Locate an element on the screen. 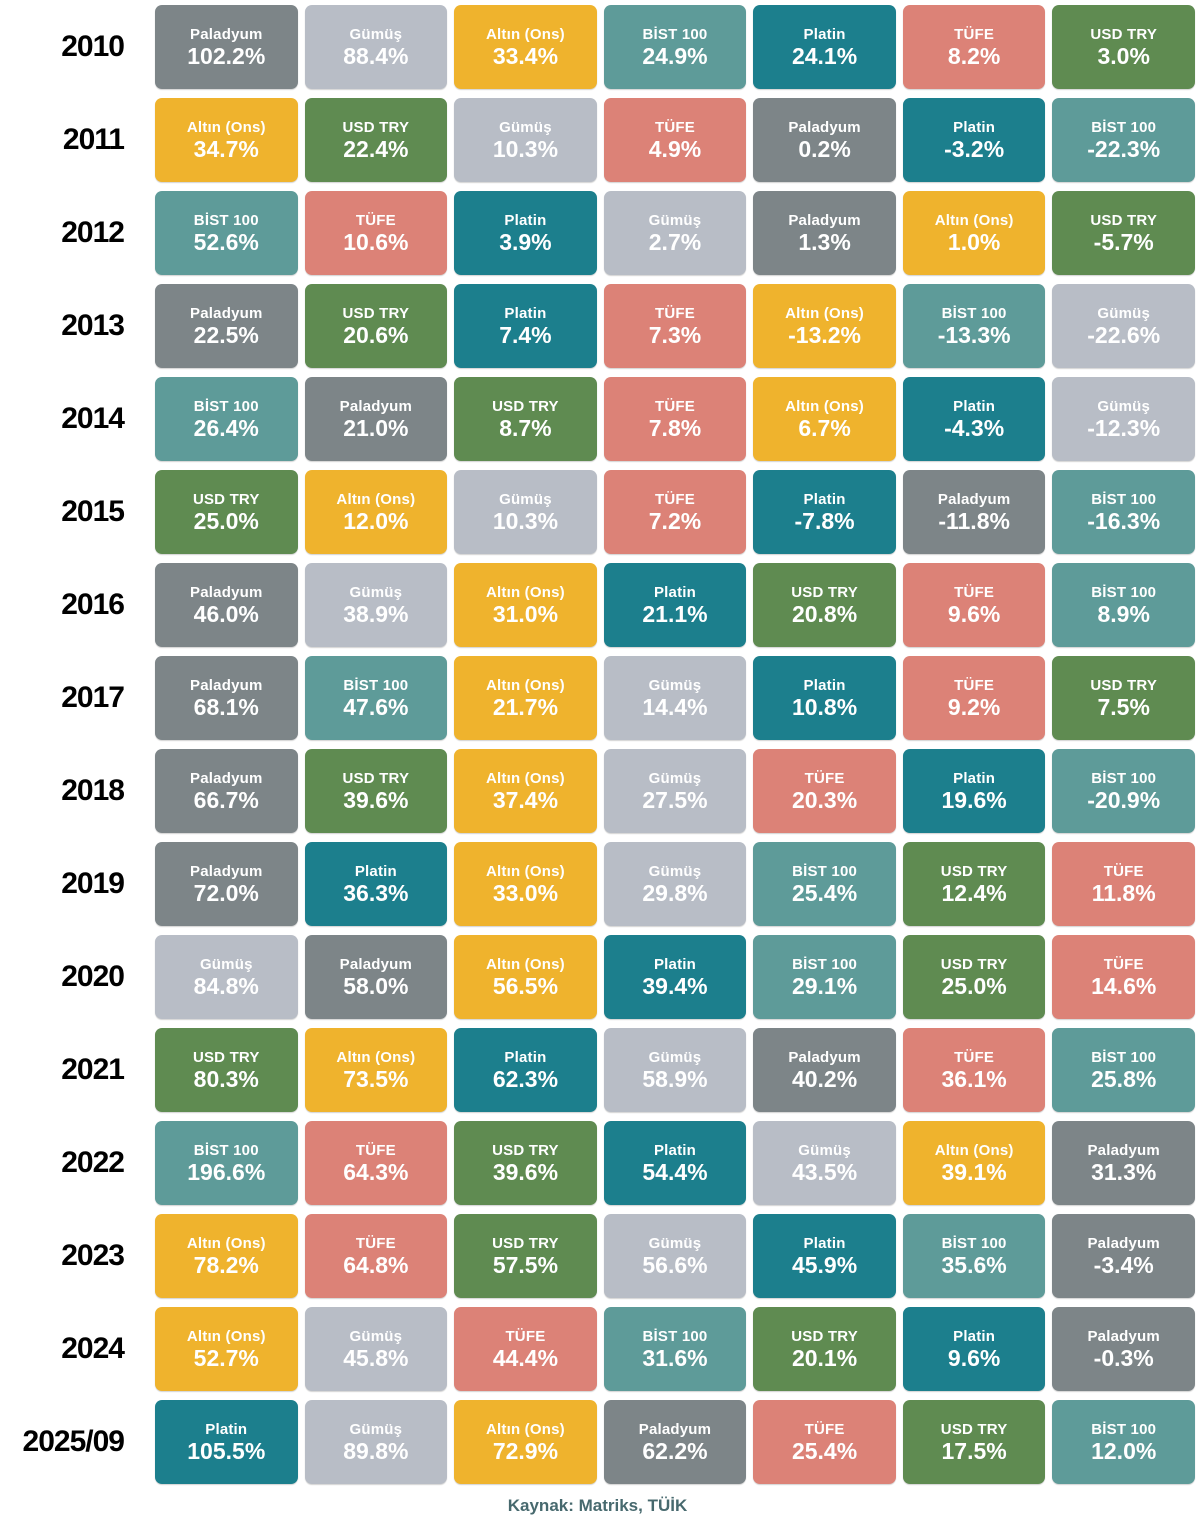 The image size is (1200, 1521). asset-tile: Paladyum 22.5% is located at coordinates (226, 326).